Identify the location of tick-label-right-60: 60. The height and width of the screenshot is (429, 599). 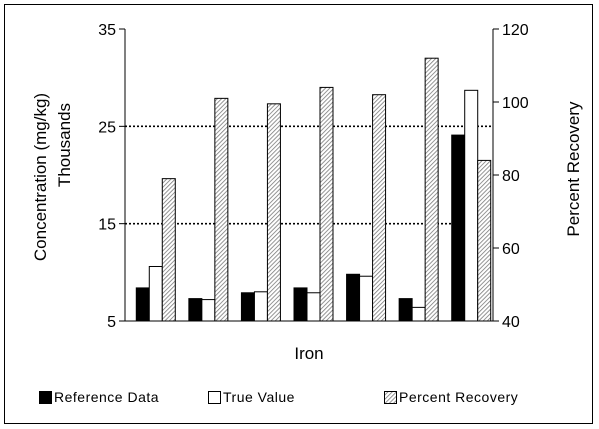
(511, 249).